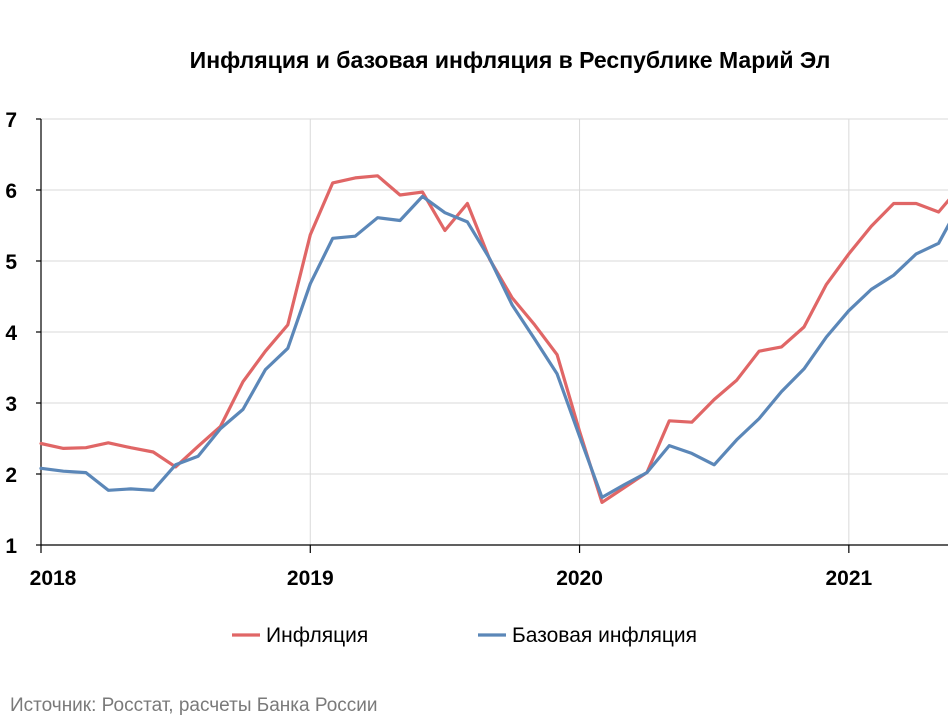  Describe the element at coordinates (310, 578) in the screenshot. I see `x-tick-label: 2019` at that location.